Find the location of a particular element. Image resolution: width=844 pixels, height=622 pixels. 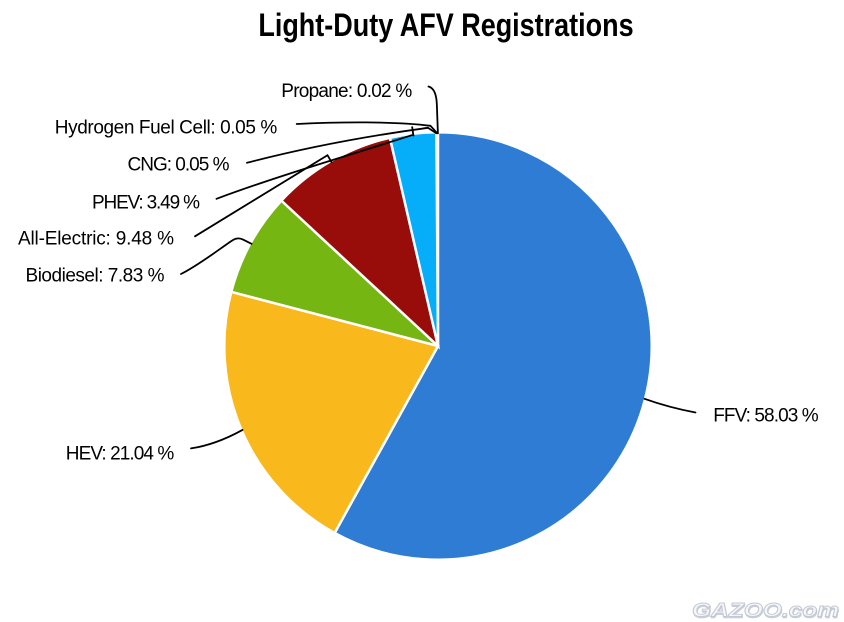

svg-text: CNG: 0.05 % is located at coordinates (179, 164).